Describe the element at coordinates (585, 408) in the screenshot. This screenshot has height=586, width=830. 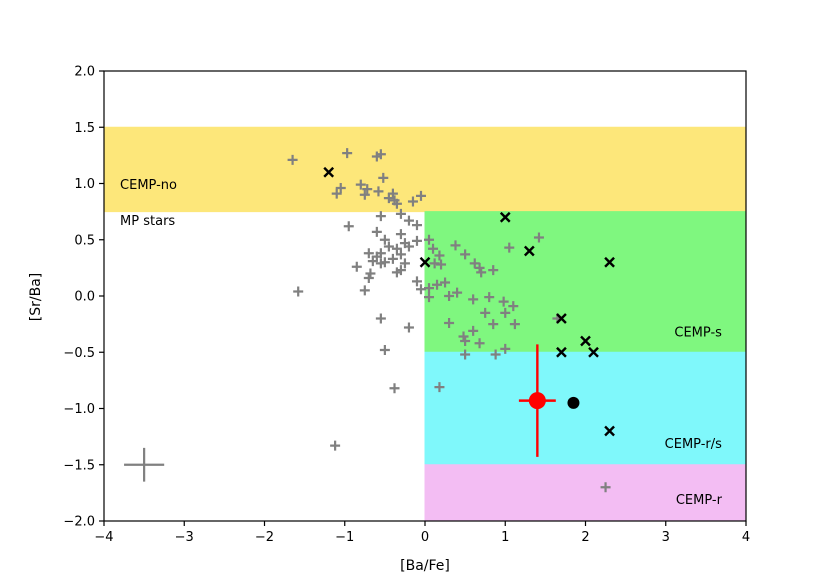
I see `region-cemp-r-s` at that location.